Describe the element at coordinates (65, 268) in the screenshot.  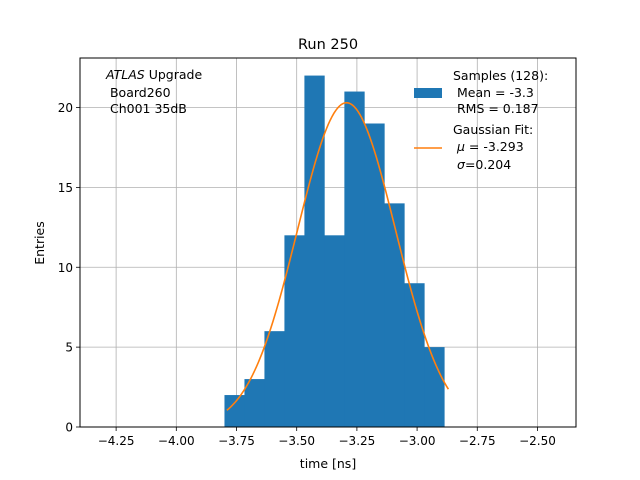
I see `y-tick-label: 10` at that location.